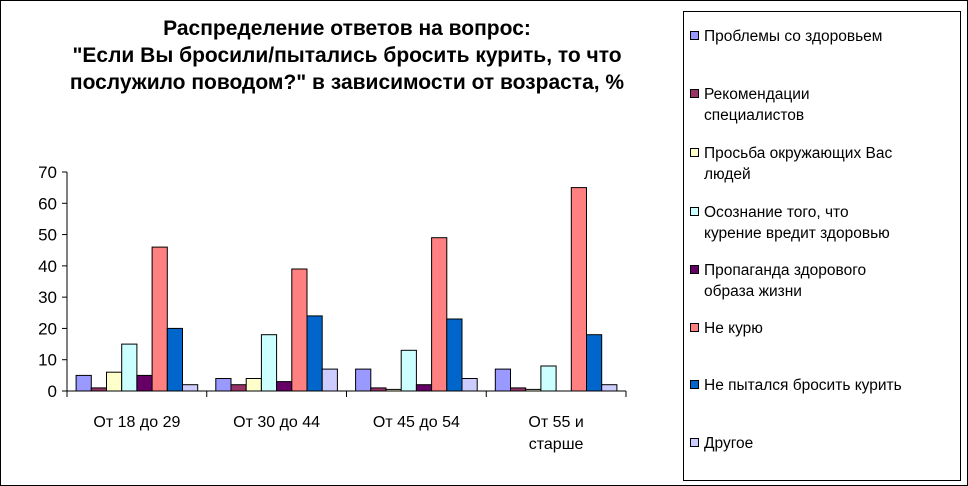  What do you see at coordinates (753, 291) in the screenshot?
I see `legend-label-line: образа жизни` at bounding box center [753, 291].